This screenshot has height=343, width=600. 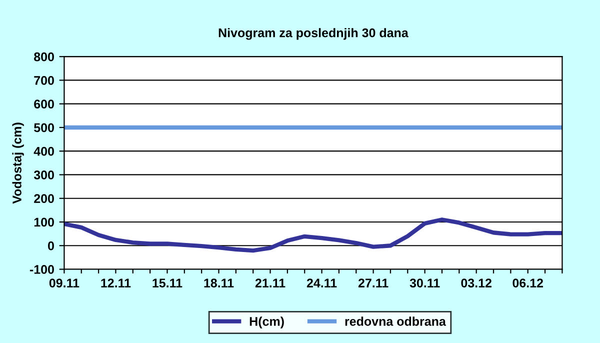 What do you see at coordinates (313, 34) in the screenshot?
I see `chart-title: Nivogram za poslednjih 30 dana` at bounding box center [313, 34].